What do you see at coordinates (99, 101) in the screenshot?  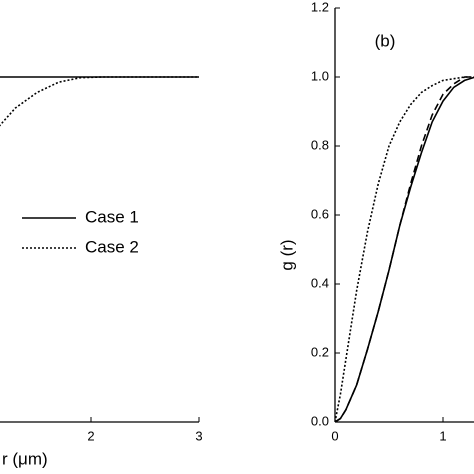 I see `series-line` at bounding box center [99, 101].